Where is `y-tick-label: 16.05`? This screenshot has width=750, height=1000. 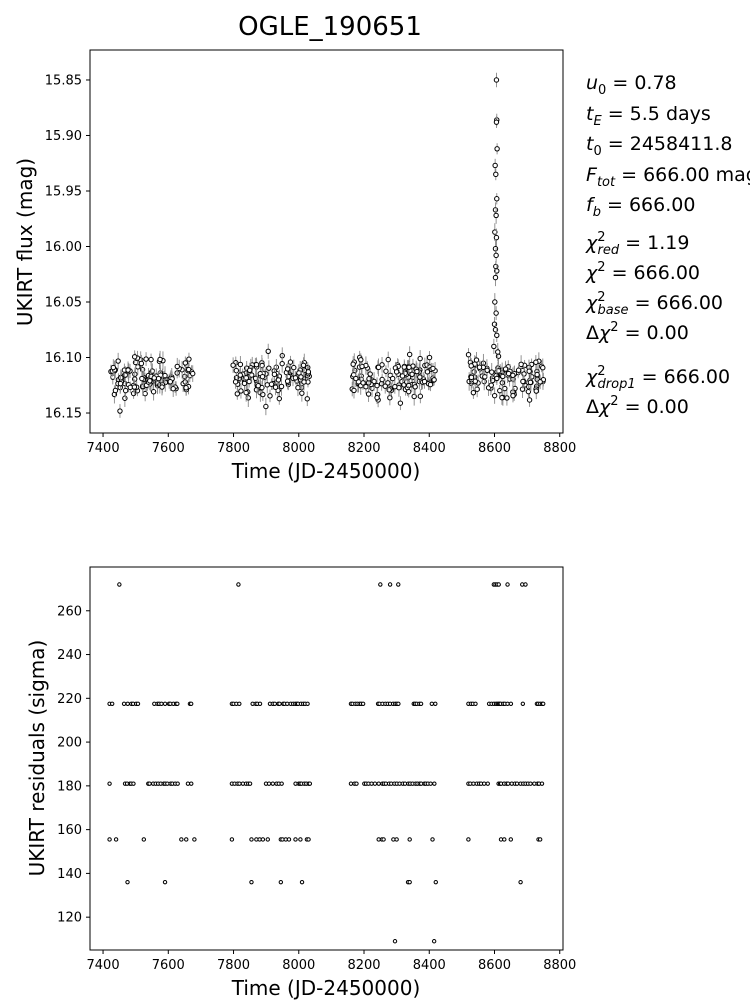 y-tick-label: 16.05 is located at coordinates (63, 303).